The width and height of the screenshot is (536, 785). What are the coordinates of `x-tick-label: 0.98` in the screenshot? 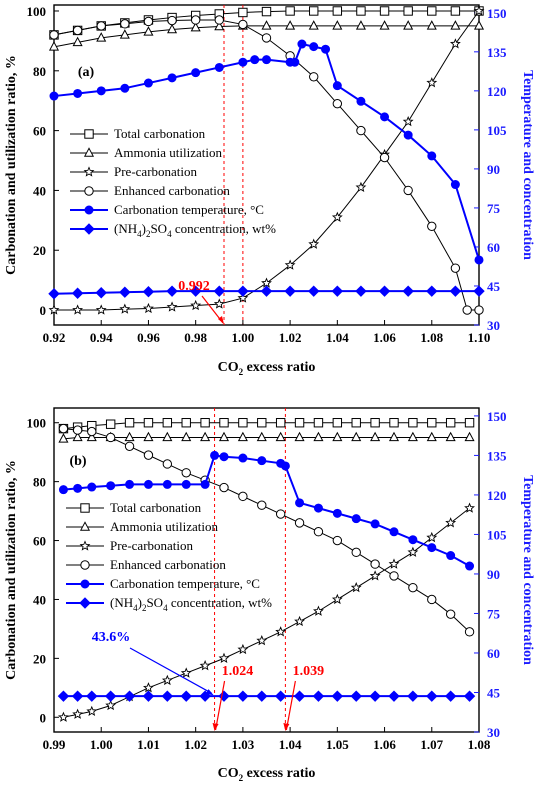 It's located at (195, 337).